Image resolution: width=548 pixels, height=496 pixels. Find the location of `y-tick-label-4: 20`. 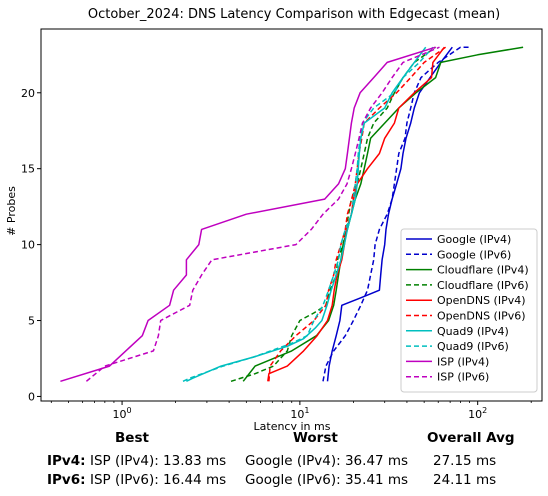

y-tick-label-4: 20 is located at coordinates (28, 93).